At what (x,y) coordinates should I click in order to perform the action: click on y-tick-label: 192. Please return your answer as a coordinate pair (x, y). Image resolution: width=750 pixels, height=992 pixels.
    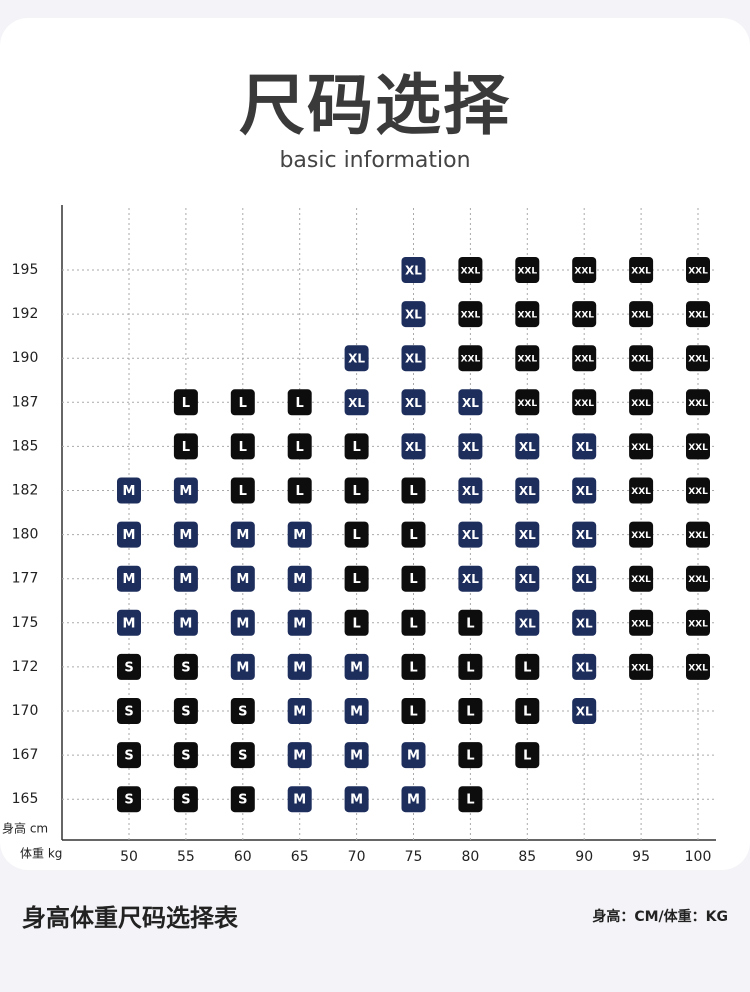
    Looking at the image, I should click on (25, 314).